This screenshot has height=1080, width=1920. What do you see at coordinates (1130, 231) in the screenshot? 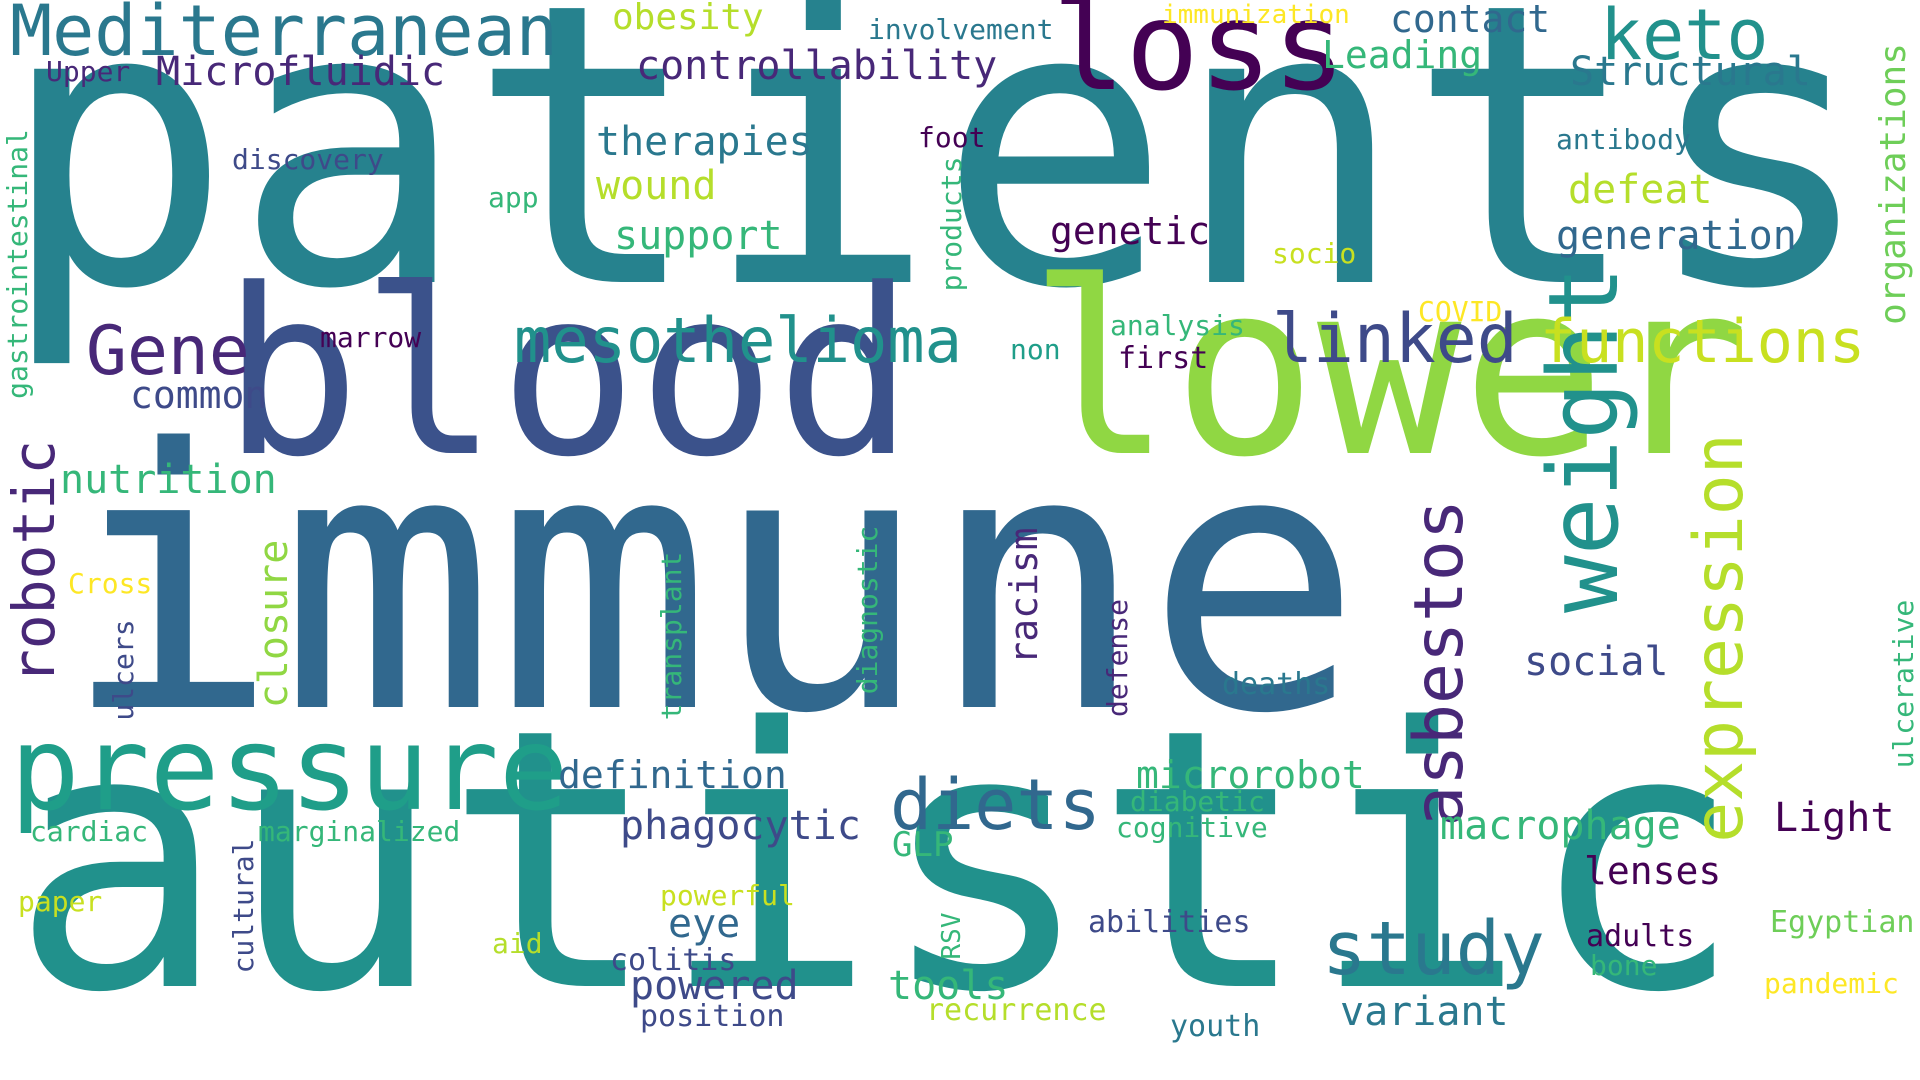
I see `word-genetic: genetic` at bounding box center [1130, 231].